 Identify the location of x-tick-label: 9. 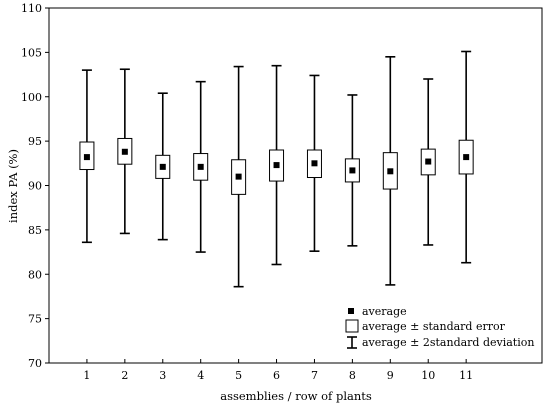
(390, 375).